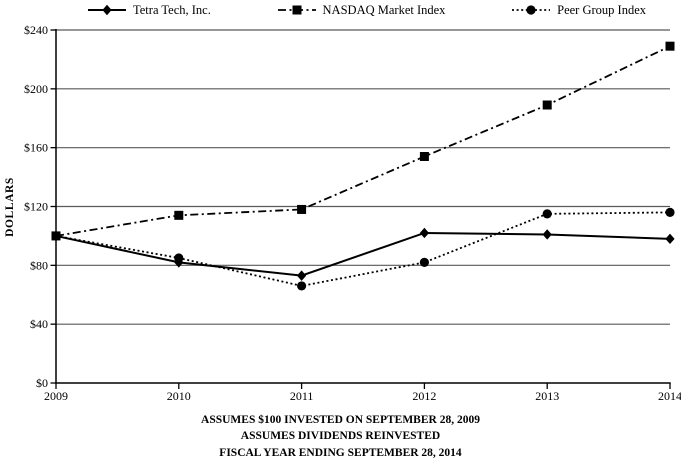 Image resolution: width=681 pixels, height=462 pixels. I want to click on y-tick-label: $0, so click(42, 383).